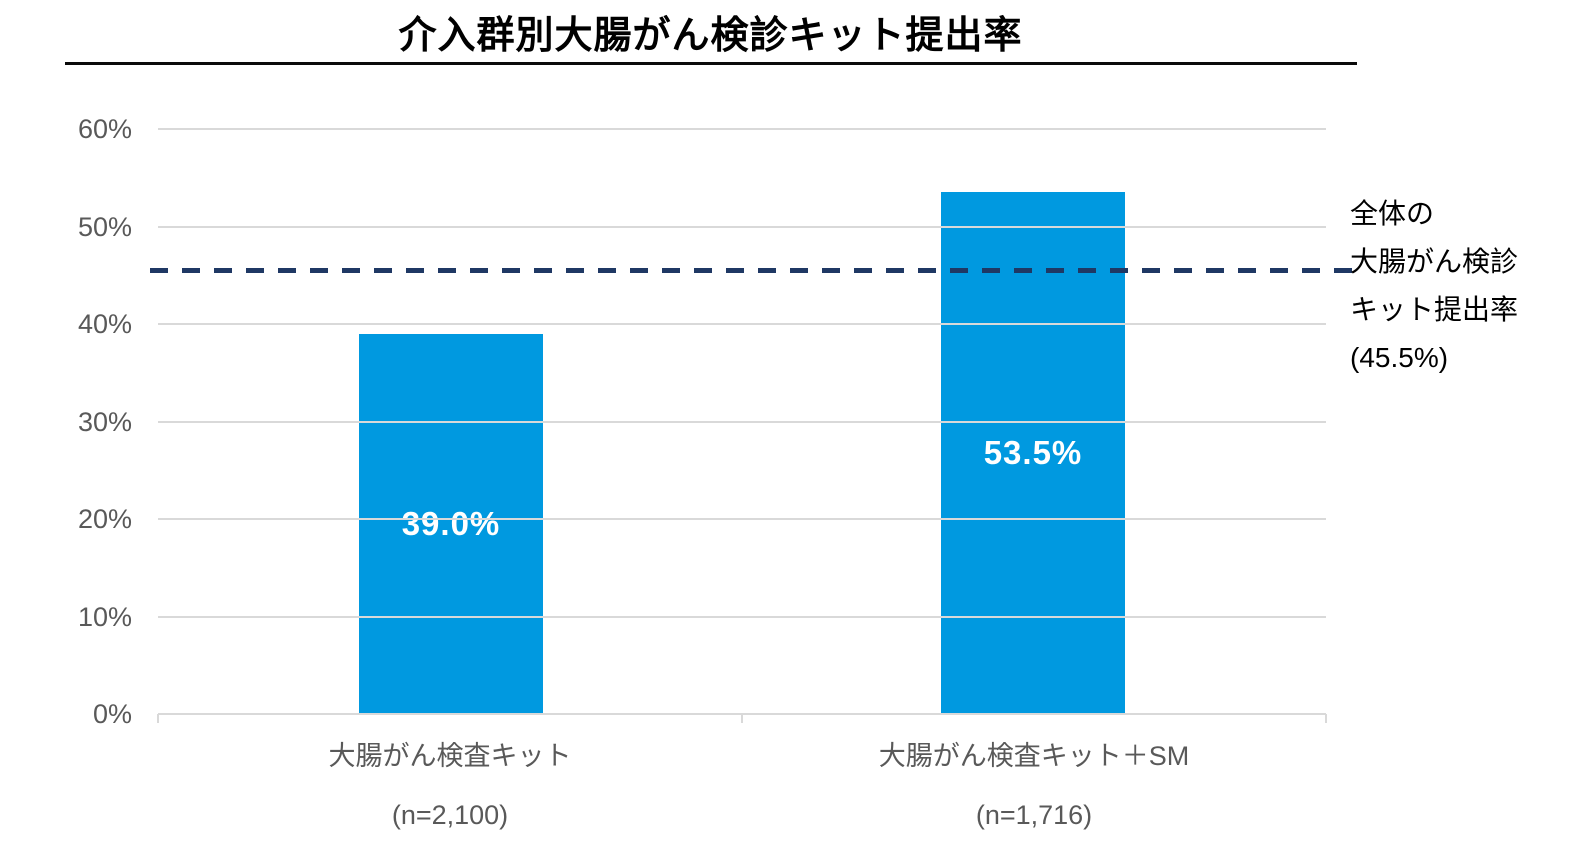 The height and width of the screenshot is (855, 1595). What do you see at coordinates (1434, 261) in the screenshot?
I see `annotation-line: 大腸がん検診` at bounding box center [1434, 261].